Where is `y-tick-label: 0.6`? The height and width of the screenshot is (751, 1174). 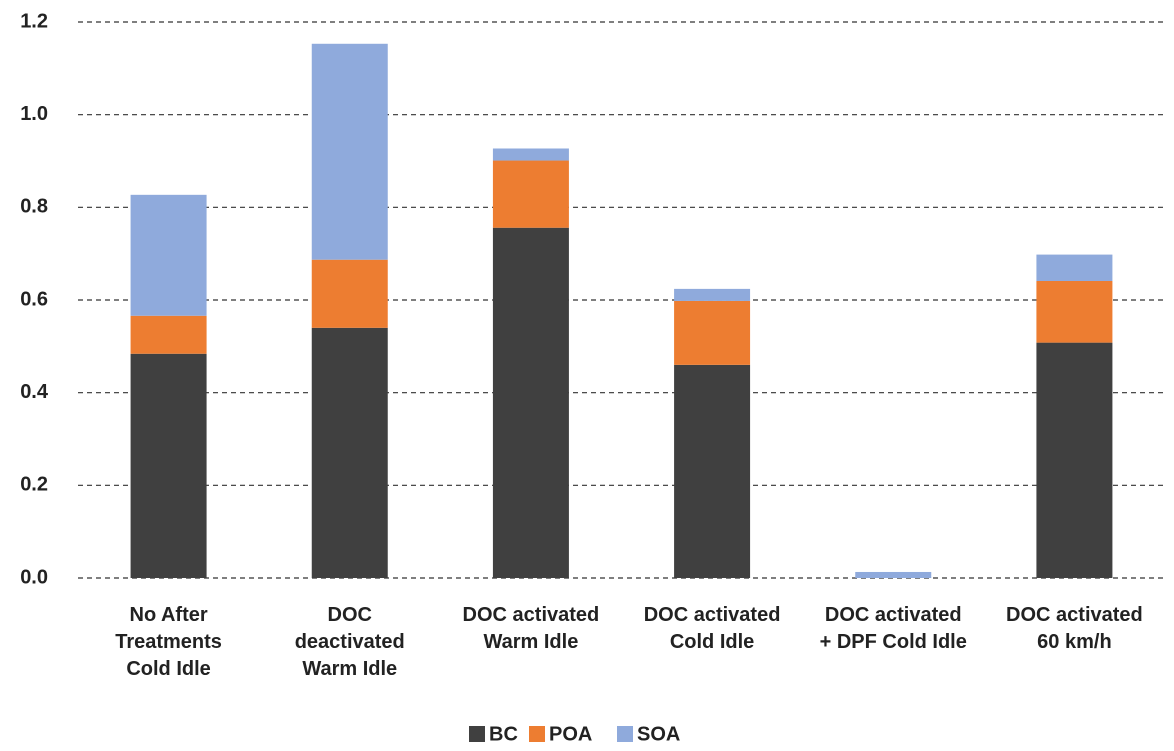 y-tick-label: 0.6 is located at coordinates (34, 299).